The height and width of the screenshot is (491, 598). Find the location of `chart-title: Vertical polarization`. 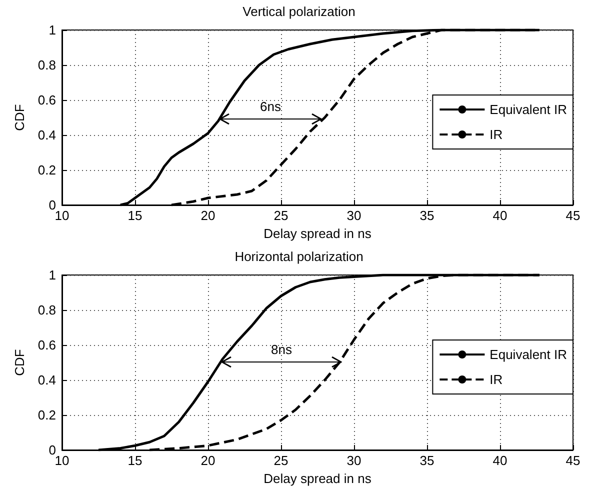

chart-title: Vertical polarization is located at coordinates (299, 11).